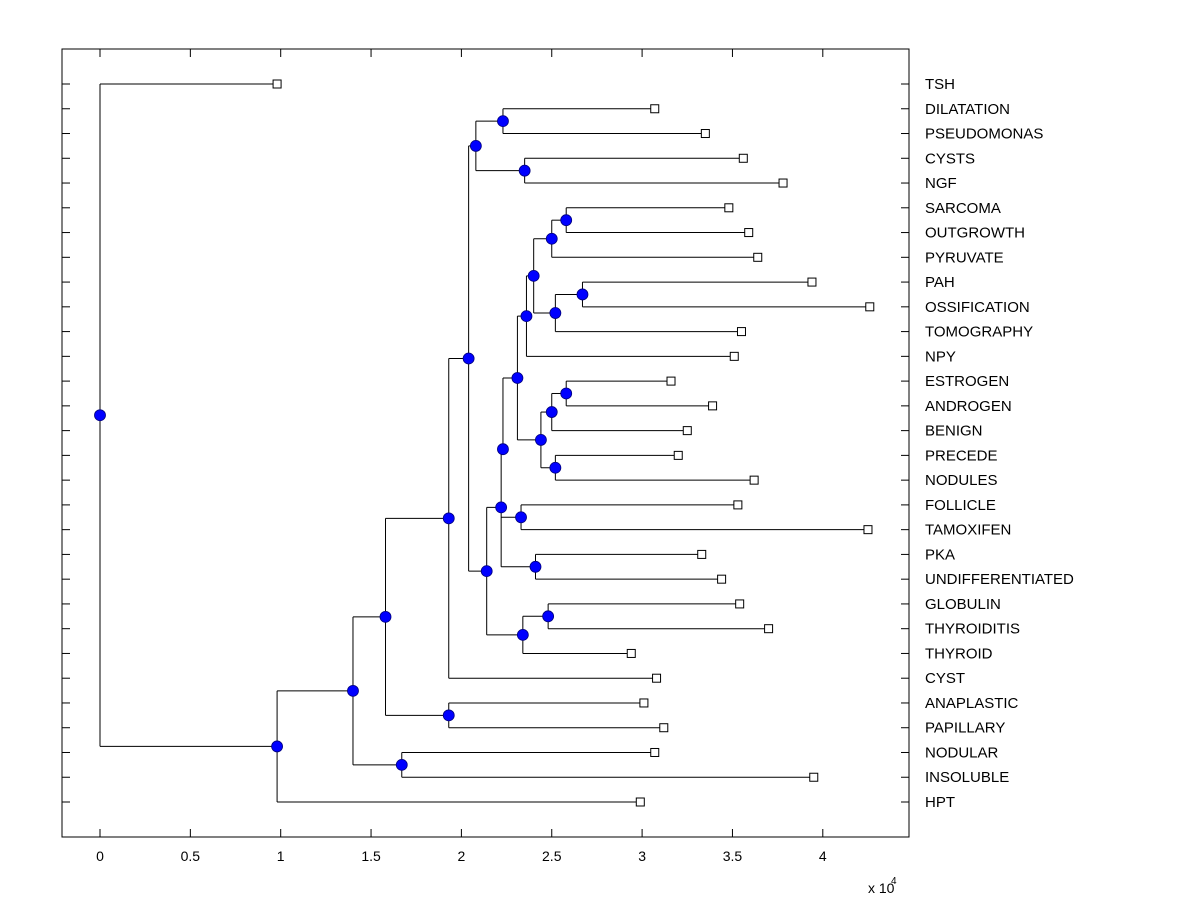 This screenshot has height=900, width=1200. What do you see at coordinates (954, 431) in the screenshot?
I see `leaf-label: BENIGN` at bounding box center [954, 431].